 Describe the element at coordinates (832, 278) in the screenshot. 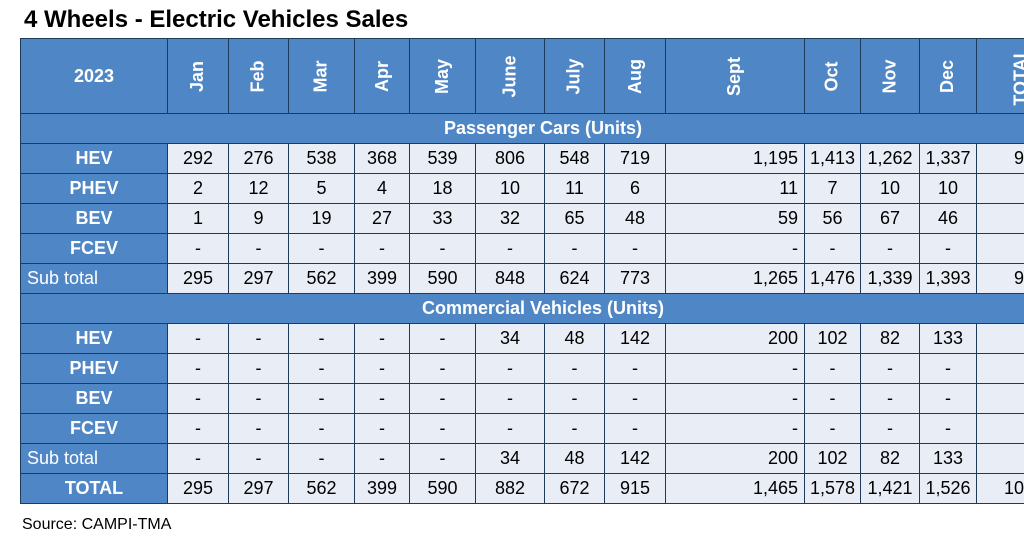

I see `table-cell: 1,476` at that location.